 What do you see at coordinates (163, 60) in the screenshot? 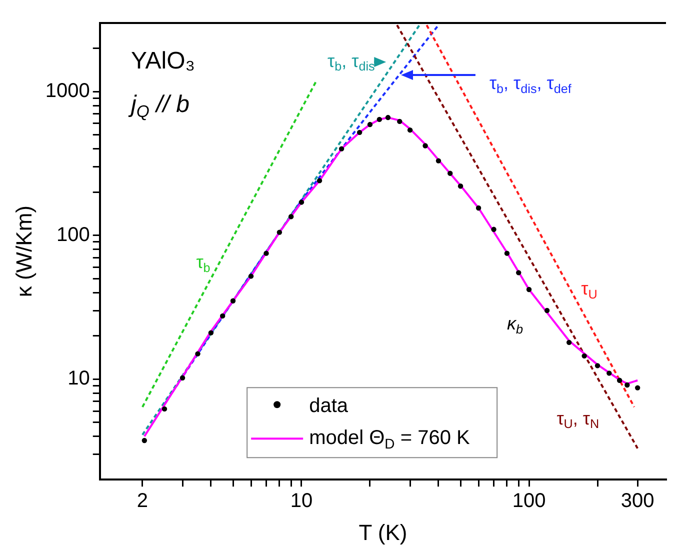
I see `annotation: YAlO₃` at bounding box center [163, 60].